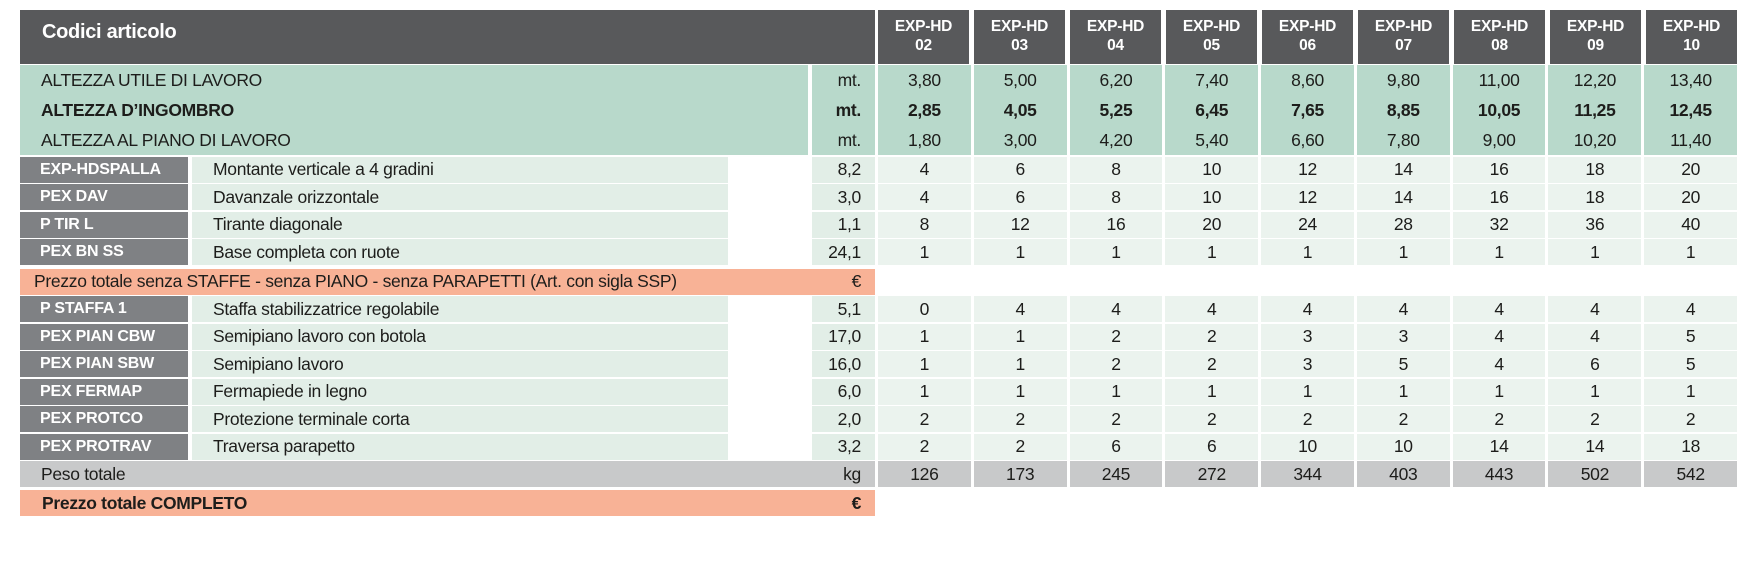 The width and height of the screenshot is (1746, 576). Describe the element at coordinates (1595, 169) in the screenshot. I see `item-quantity: 18` at that location.